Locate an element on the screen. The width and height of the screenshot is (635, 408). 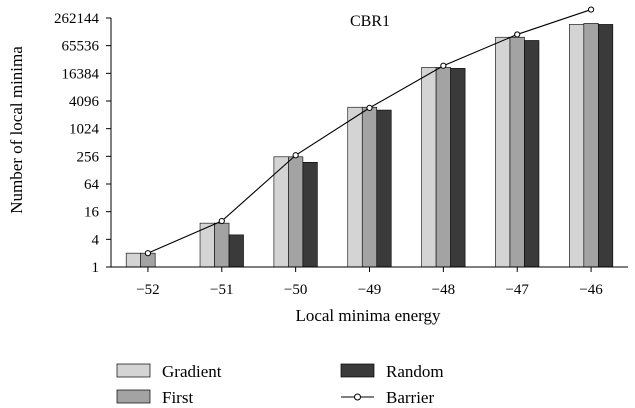
y-axis-title: Number of local minima is located at coordinates (16, 130).